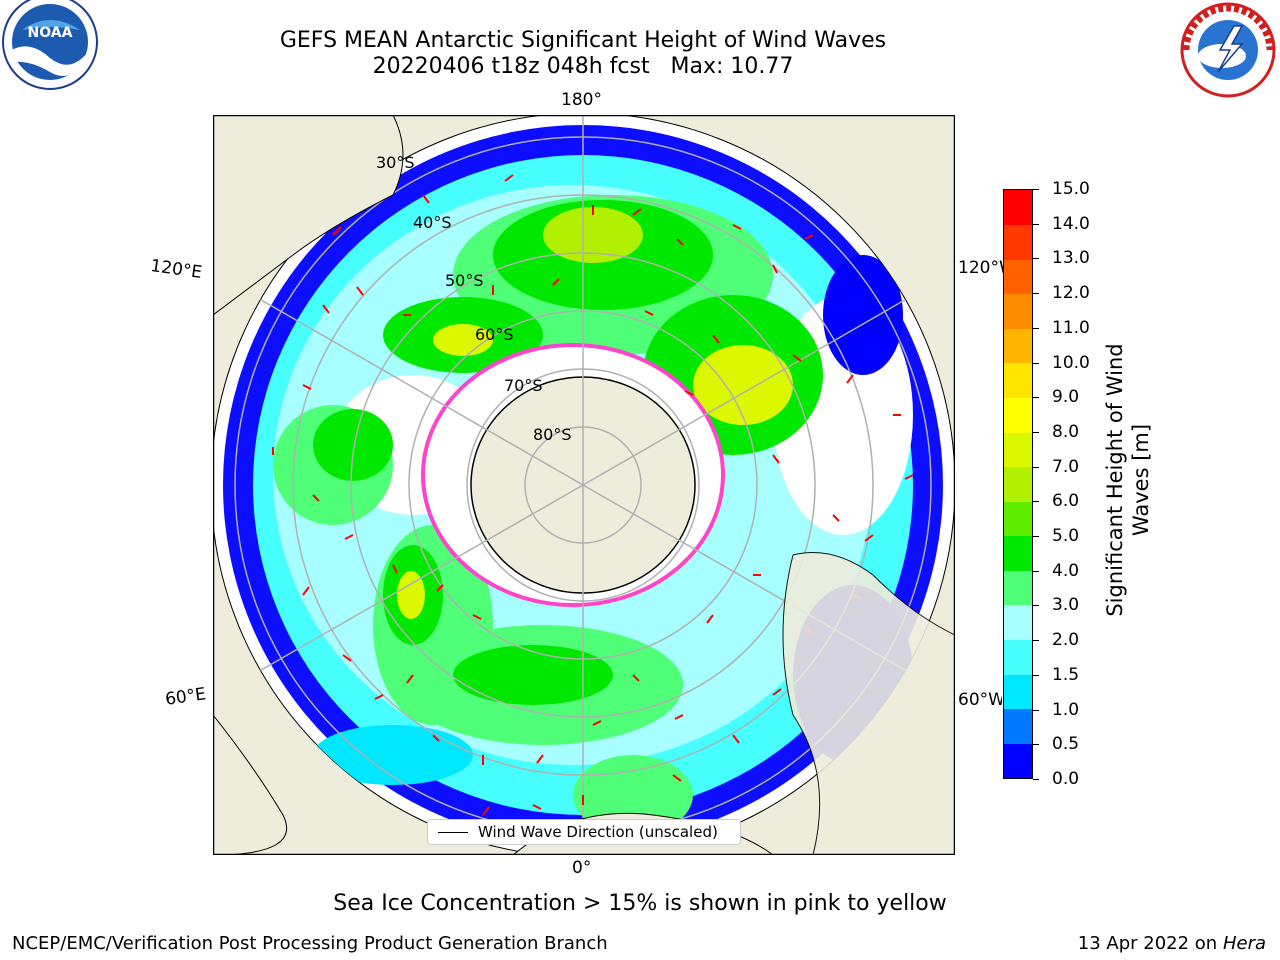 Image resolution: width=1280 pixels, height=960 pixels. Describe the element at coordinates (1066, 501) in the screenshot. I see `colorbar-tick-label: 6.0` at that location.